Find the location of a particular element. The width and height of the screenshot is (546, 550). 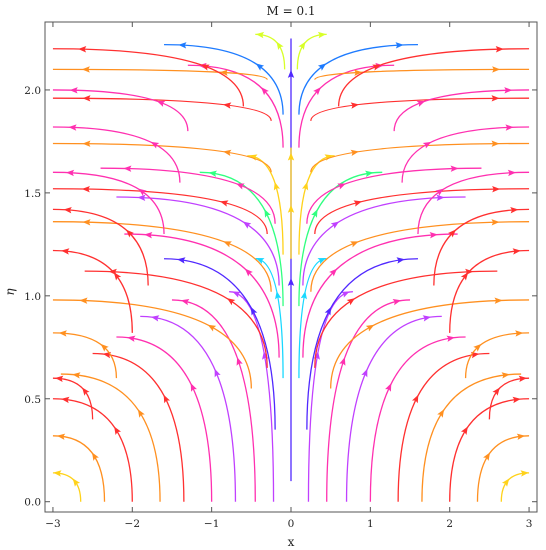

x-axis-label: x is located at coordinates (291, 542).